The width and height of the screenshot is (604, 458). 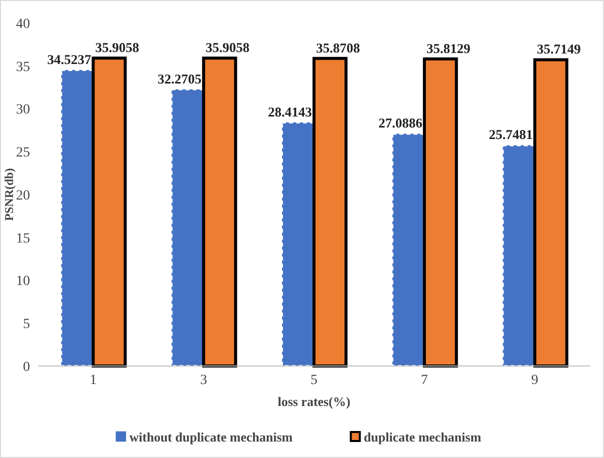 I want to click on x-axis-title: loss rates(%), so click(x=314, y=401).